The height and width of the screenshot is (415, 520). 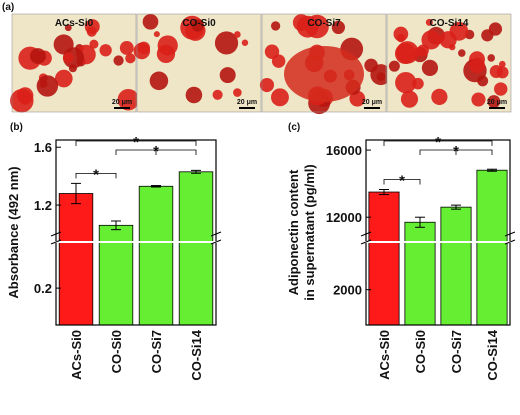 What do you see at coordinates (16, 127) in the screenshot?
I see `panel-label: (b)` at bounding box center [16, 127].